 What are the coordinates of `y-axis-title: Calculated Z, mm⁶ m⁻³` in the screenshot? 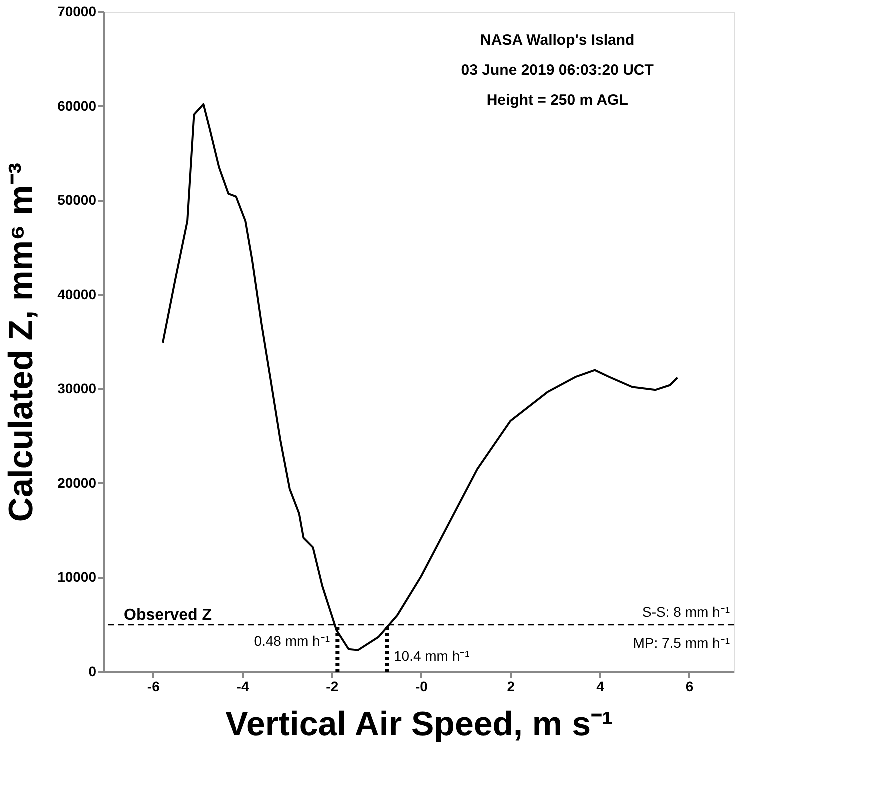 It's located at (21, 342).